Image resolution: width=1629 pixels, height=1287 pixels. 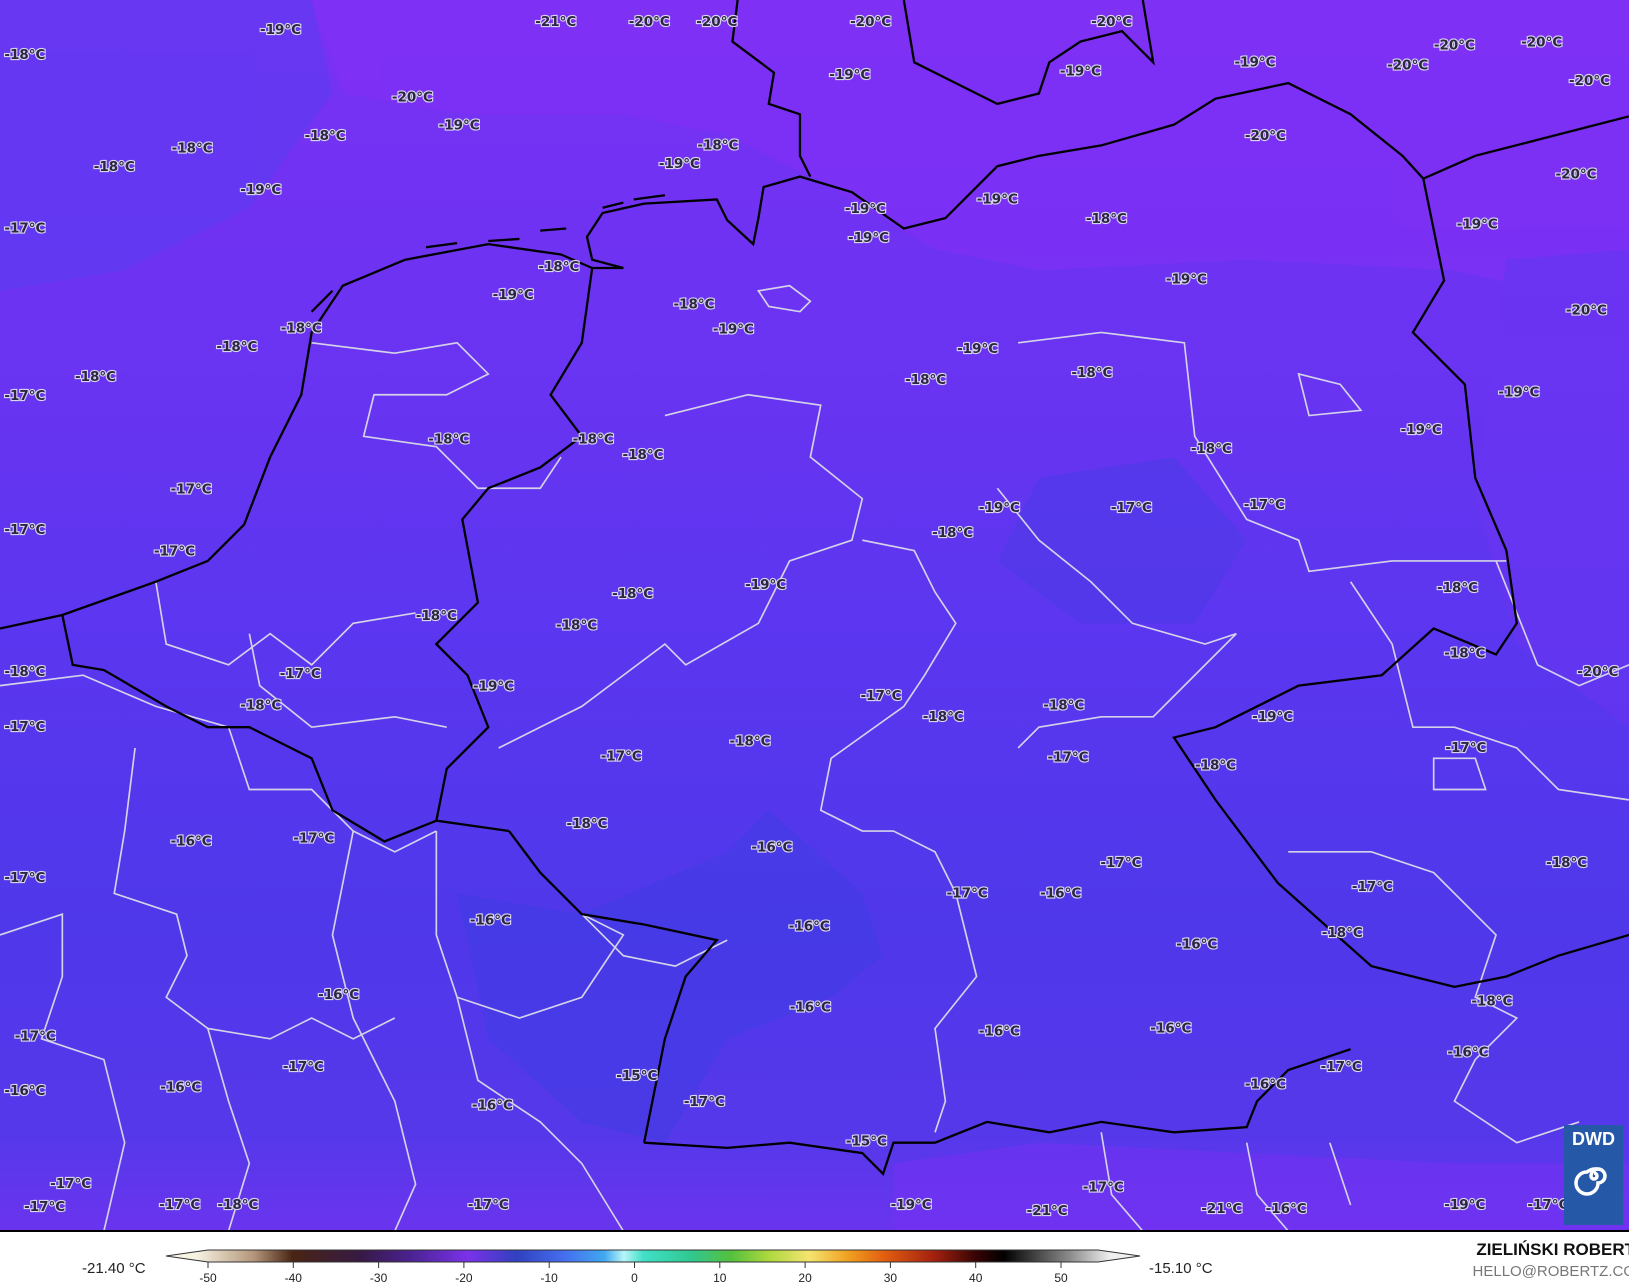 I want to click on colorbar-tick-label: 0, so click(x=634, y=1278).